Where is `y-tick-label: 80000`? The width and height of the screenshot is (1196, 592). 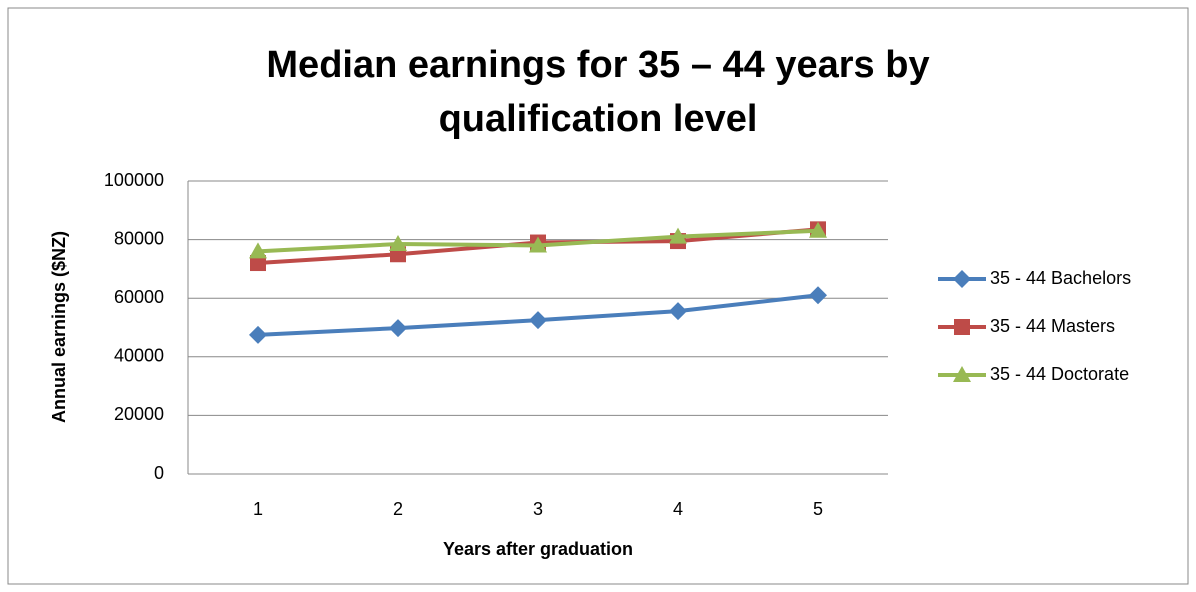
y-tick-label: 80000 is located at coordinates (139, 238).